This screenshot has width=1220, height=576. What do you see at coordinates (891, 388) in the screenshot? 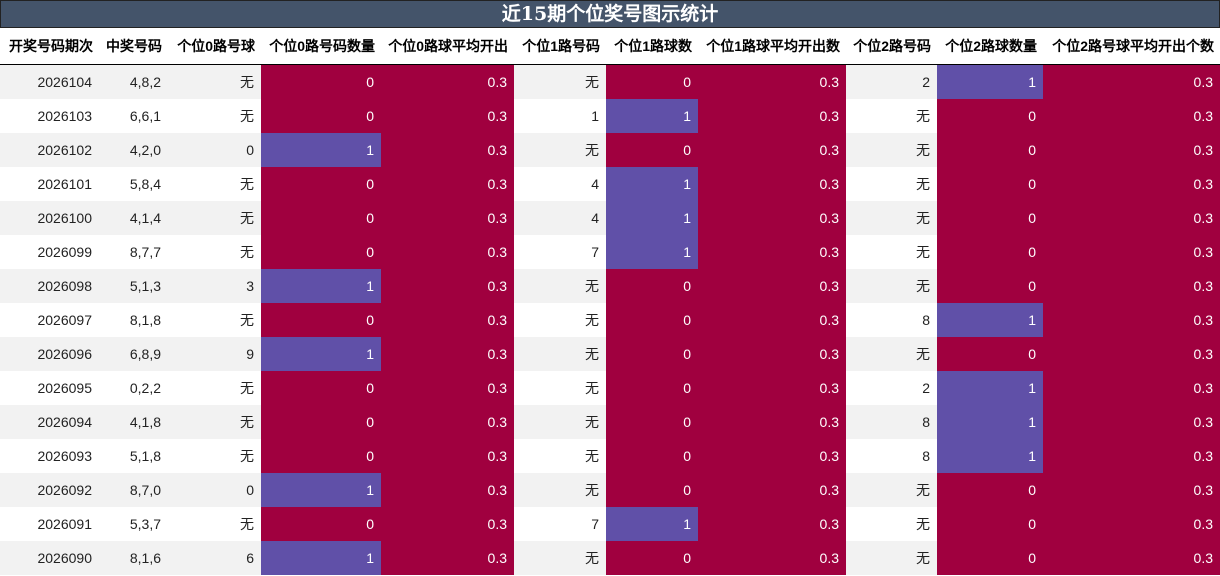
I see `table-cell: 2` at bounding box center [891, 388].